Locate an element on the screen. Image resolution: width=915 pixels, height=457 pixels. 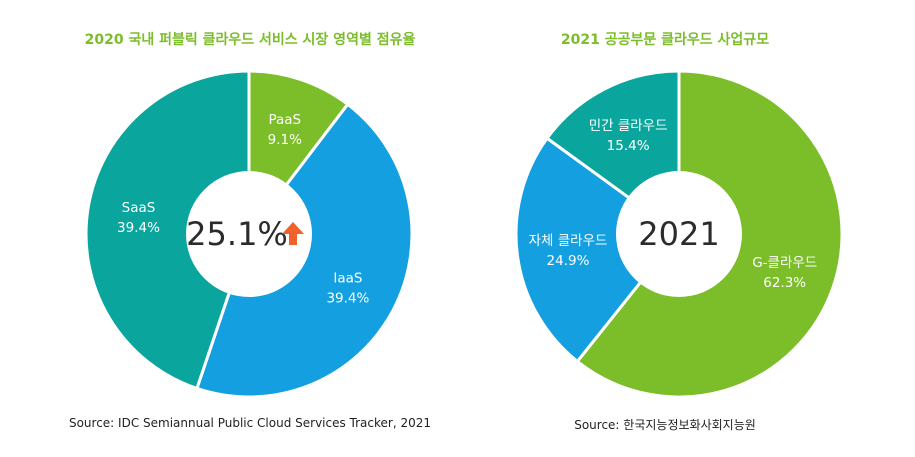
chart-right-source: Source: 한국지능정보화사회지능원 is located at coordinates (665, 425).